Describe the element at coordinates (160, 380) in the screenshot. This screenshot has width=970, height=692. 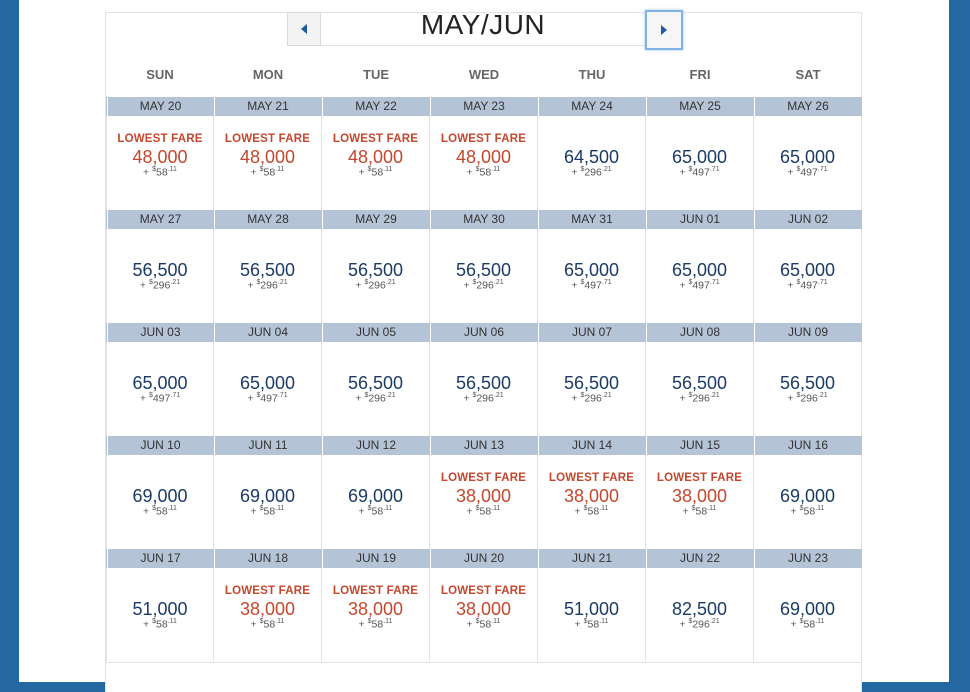
I see `fare-day-cell: JUN 03 65,000 + $497.71` at that location.